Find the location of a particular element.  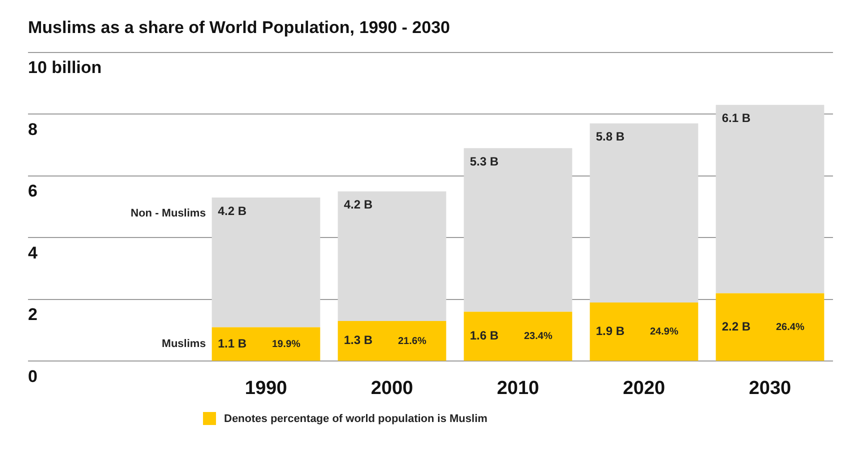

x-tick-label: 2000 is located at coordinates (392, 388).